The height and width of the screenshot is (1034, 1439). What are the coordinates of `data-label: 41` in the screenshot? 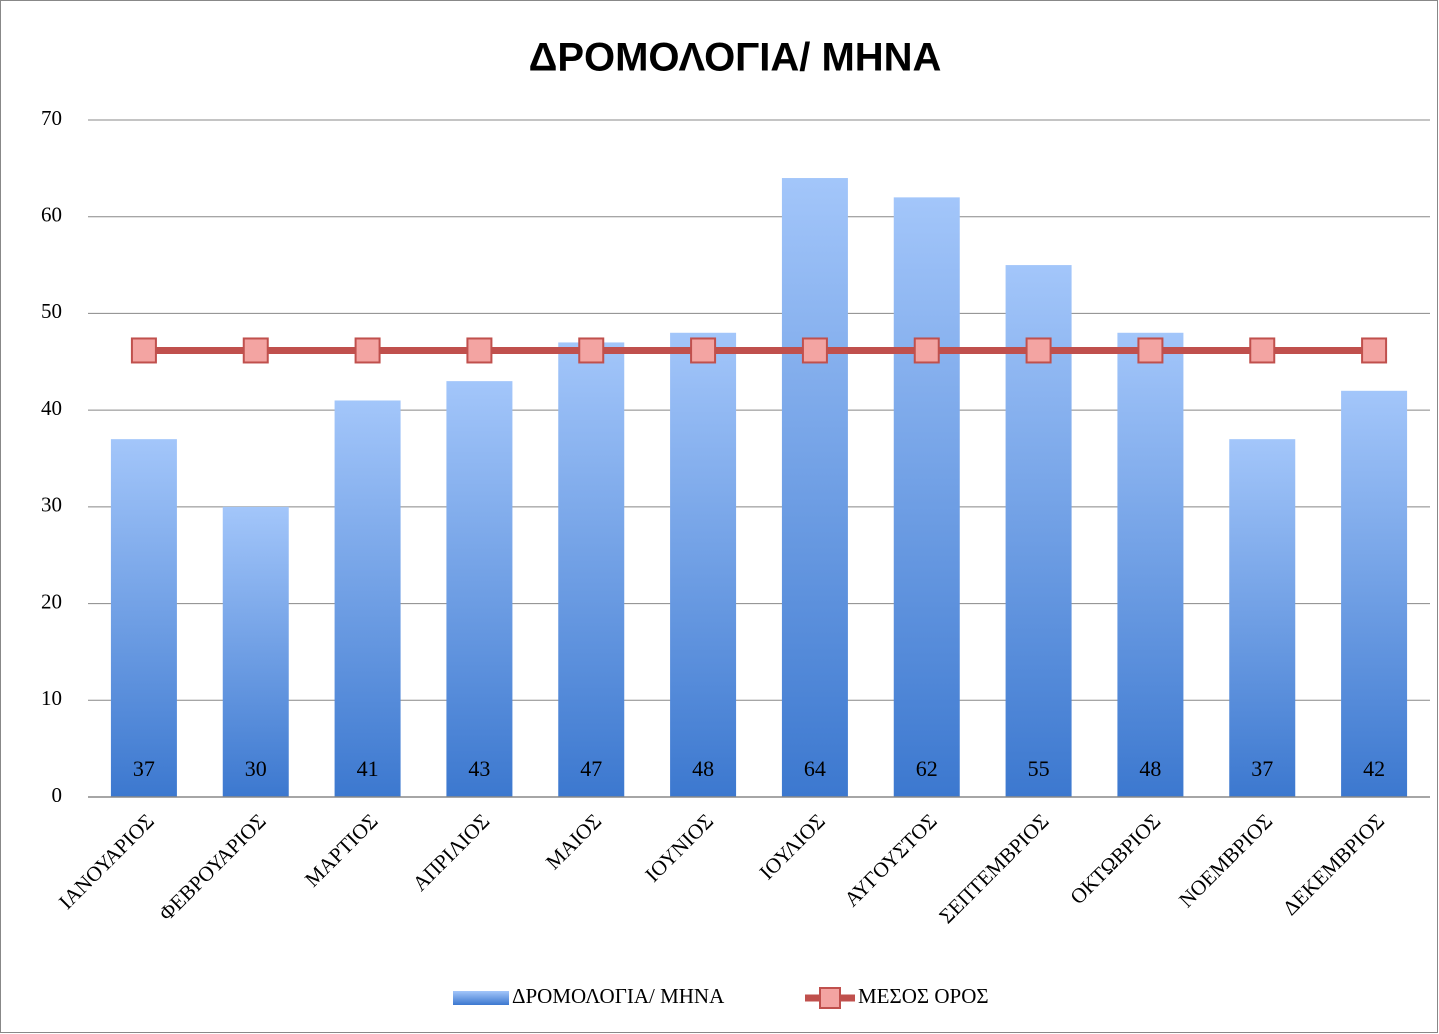 It's located at (368, 768).